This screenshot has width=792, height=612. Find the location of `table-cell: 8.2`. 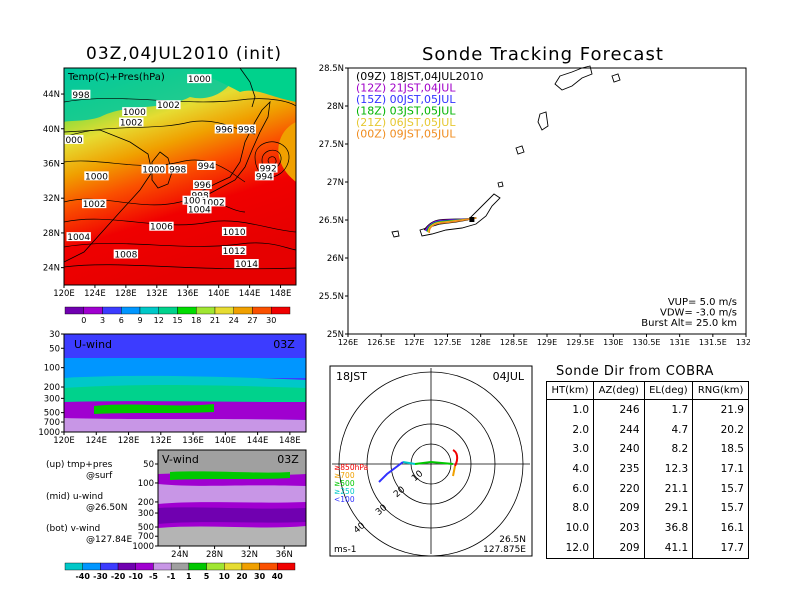

table-cell: 8.2 is located at coordinates (668, 449).